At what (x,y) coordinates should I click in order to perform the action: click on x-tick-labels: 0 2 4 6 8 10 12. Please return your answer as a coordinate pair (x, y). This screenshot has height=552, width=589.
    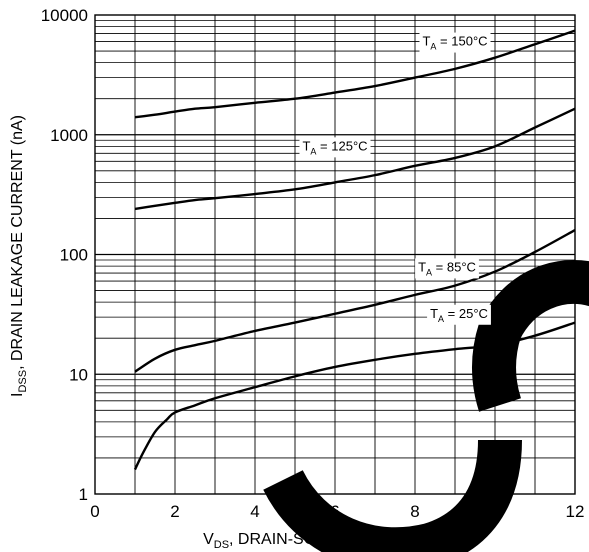
    Looking at the image, I should click on (337, 511).